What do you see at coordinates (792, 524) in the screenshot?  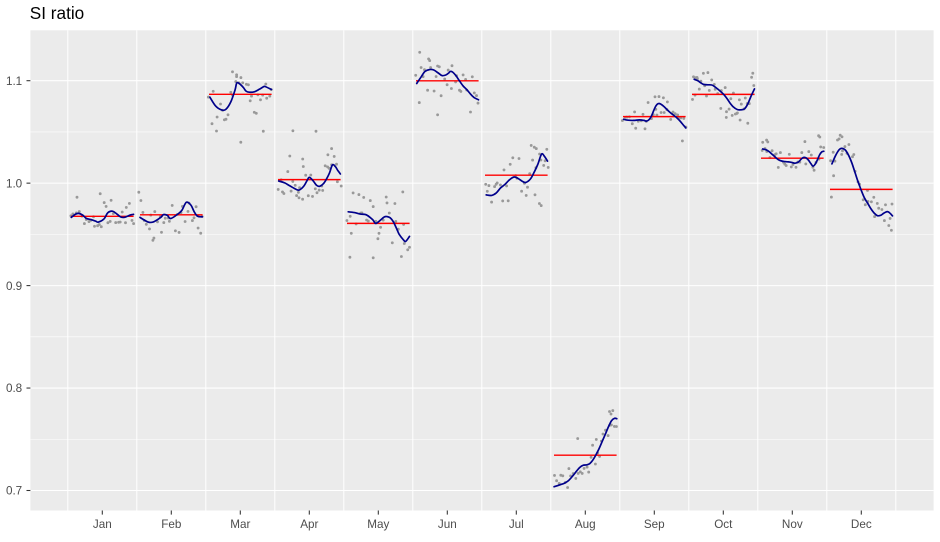 I see `svg-text: Nov` at bounding box center [792, 524].